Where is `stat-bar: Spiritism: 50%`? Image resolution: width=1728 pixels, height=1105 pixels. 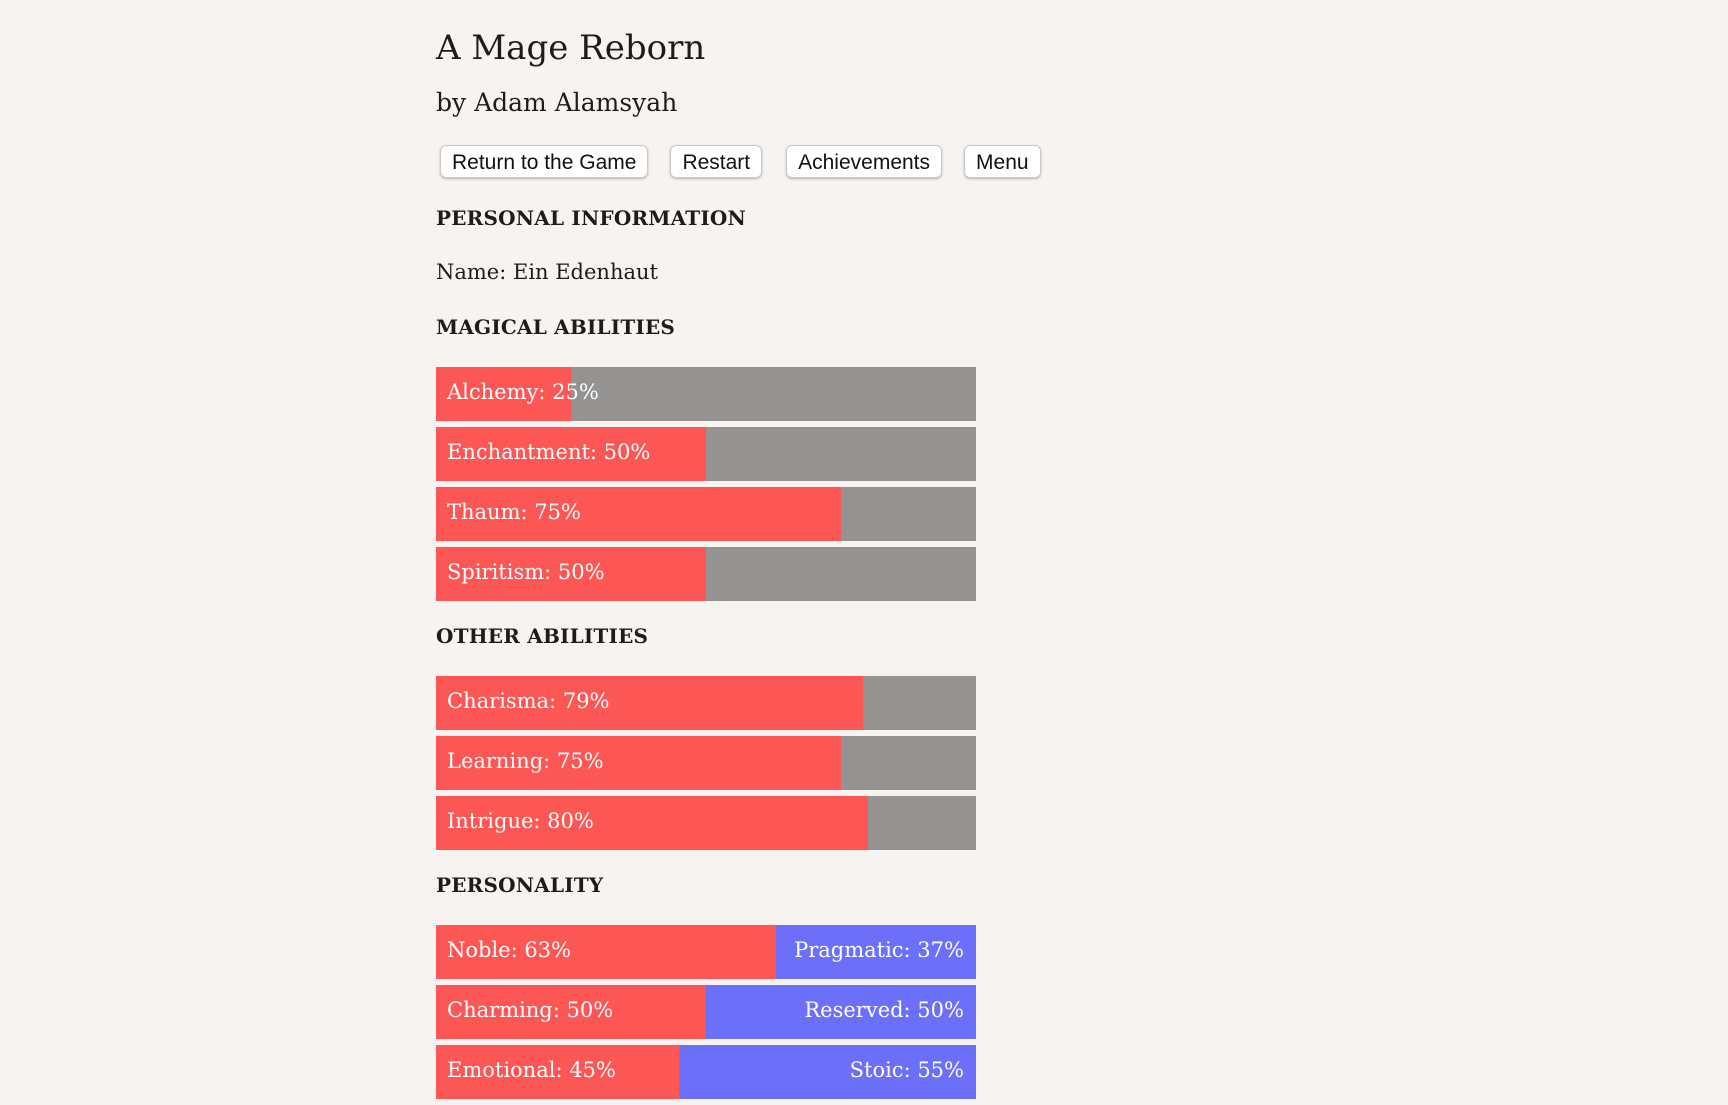
stat-bar: Spiritism: 50% is located at coordinates (706, 574).